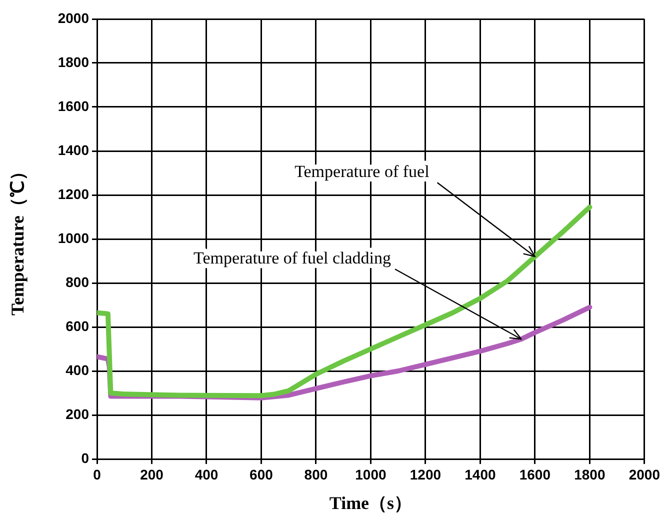  Describe the element at coordinates (262, 474) in the screenshot. I see `x-tick-label: 600` at that location.